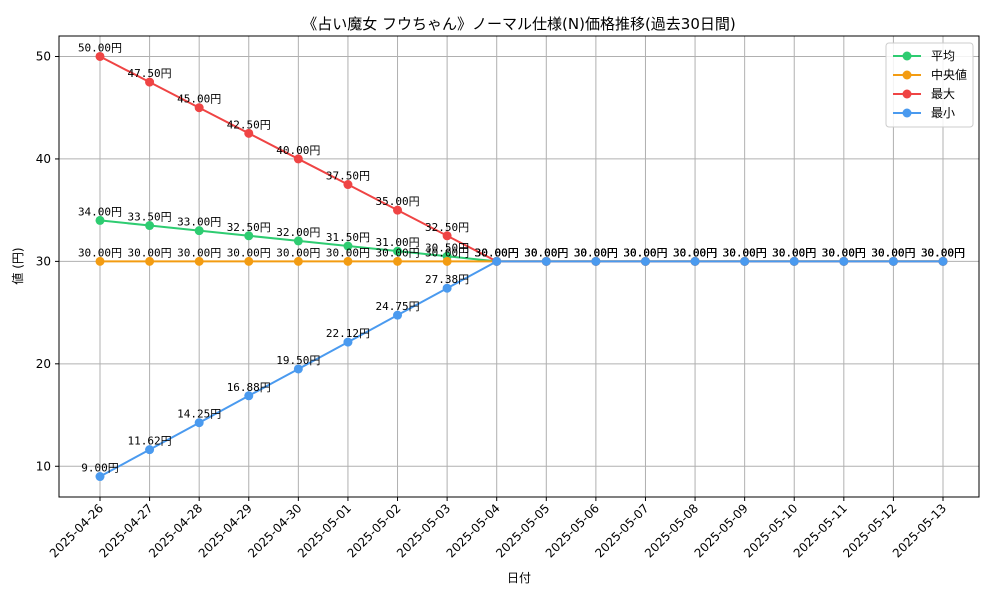 The height and width of the screenshot is (600, 1000). Describe the element at coordinates (43, 466) in the screenshot. I see `y-tick-label: 10` at that location.